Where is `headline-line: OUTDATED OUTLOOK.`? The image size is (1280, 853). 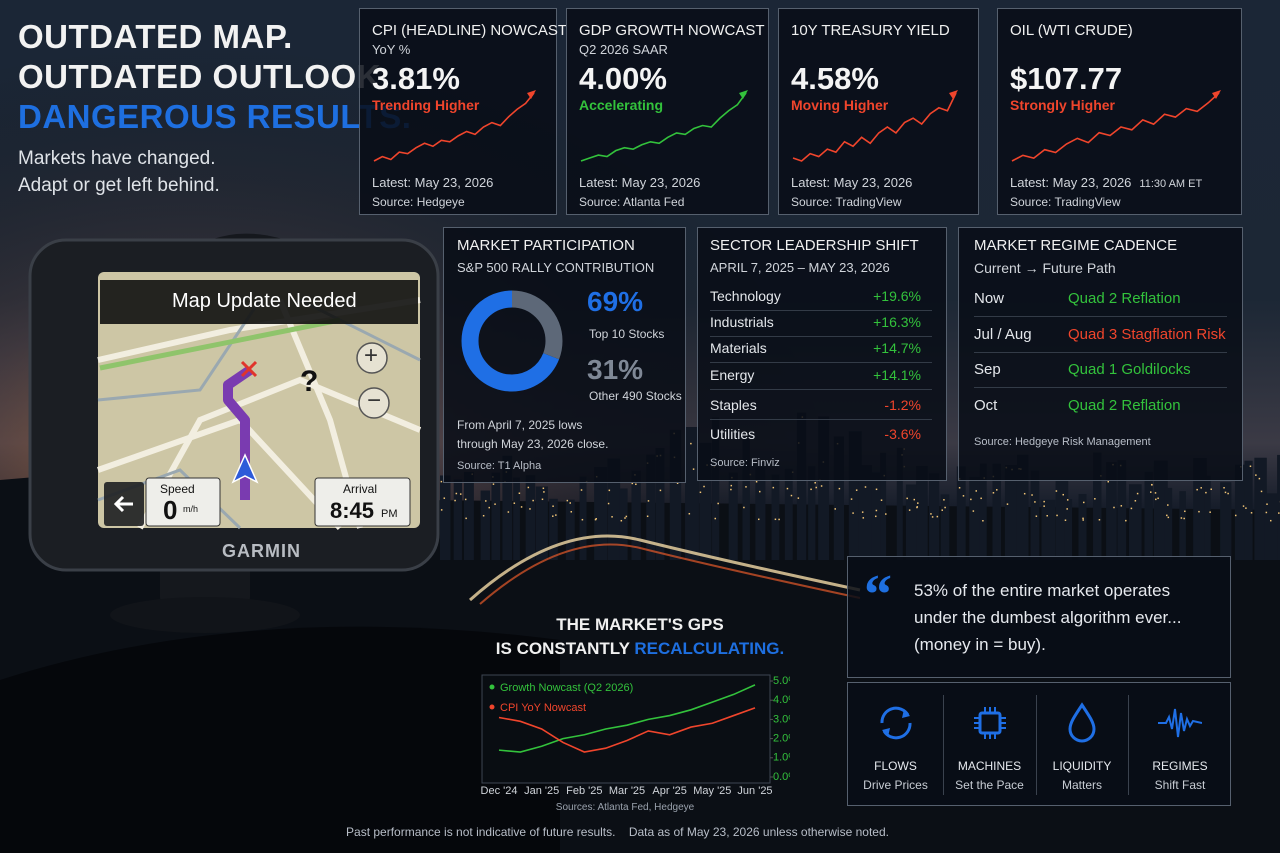 headline-line: OUTDATED OUTLOOK. is located at coordinates (204, 76).